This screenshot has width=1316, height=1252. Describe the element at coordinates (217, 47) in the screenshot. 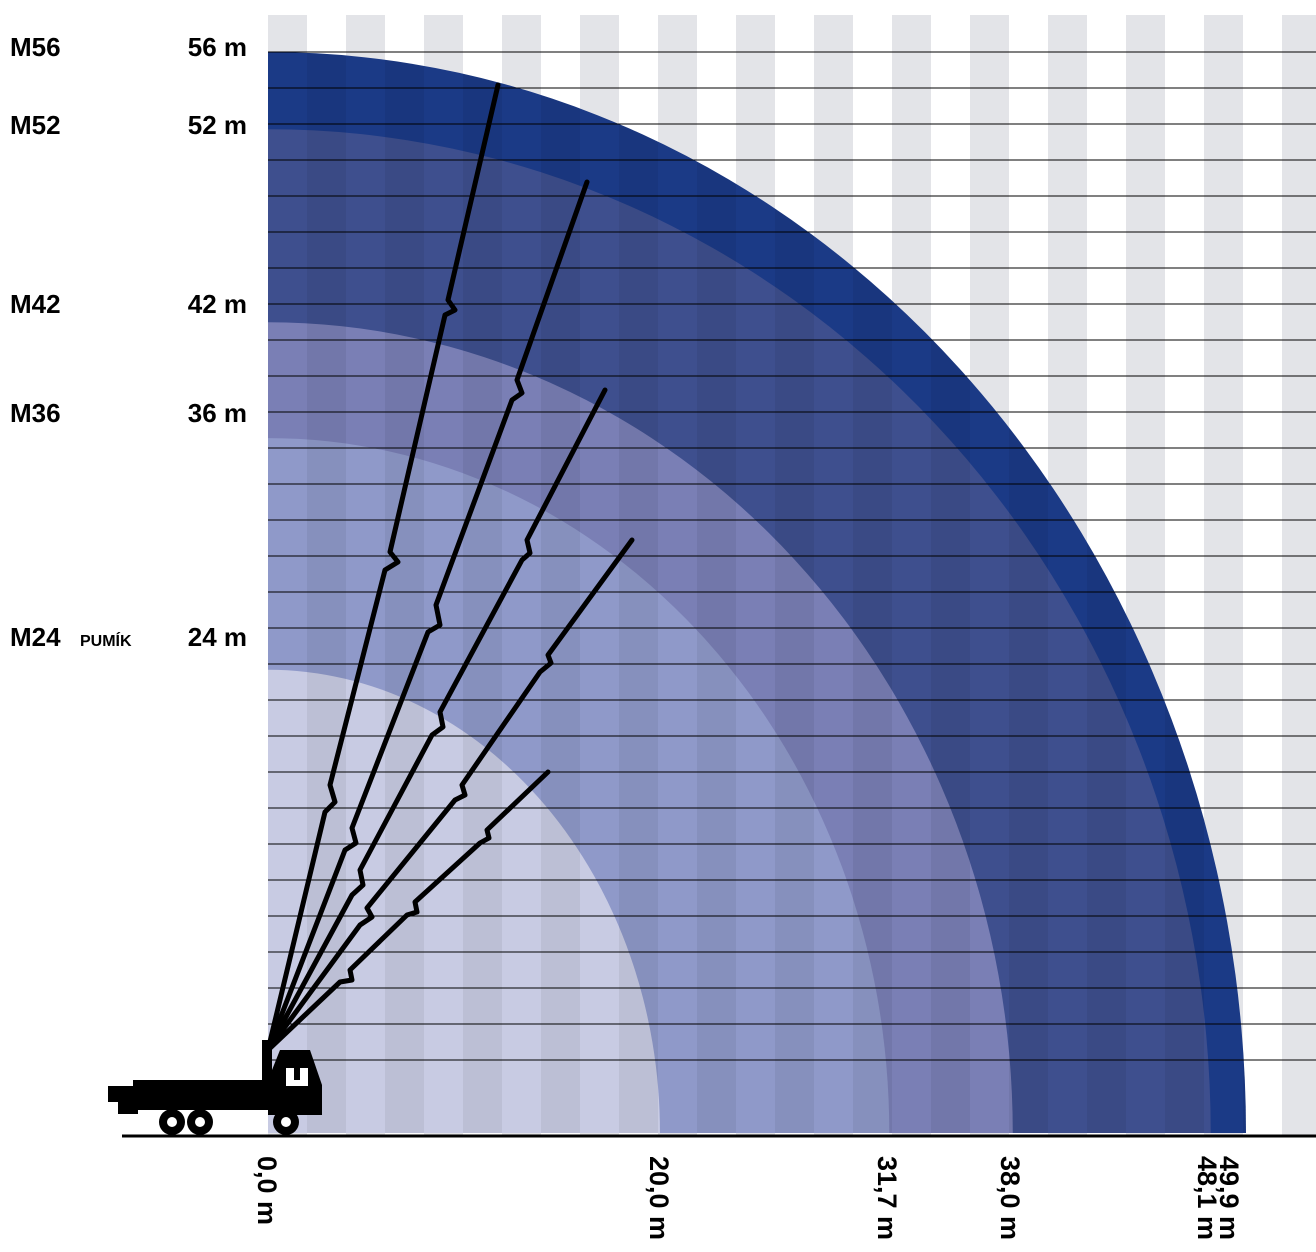

I see `model-height-m56: 56 m` at that location.